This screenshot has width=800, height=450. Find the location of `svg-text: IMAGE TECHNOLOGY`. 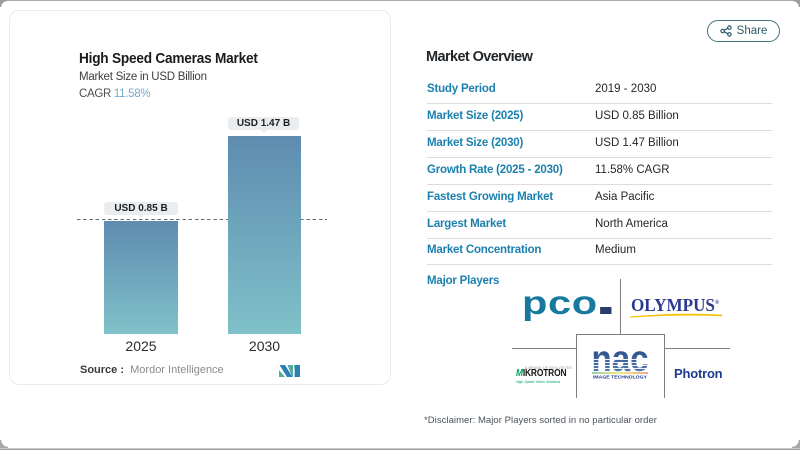

svg-text: IMAGE TECHNOLOGY is located at coordinates (620, 377).